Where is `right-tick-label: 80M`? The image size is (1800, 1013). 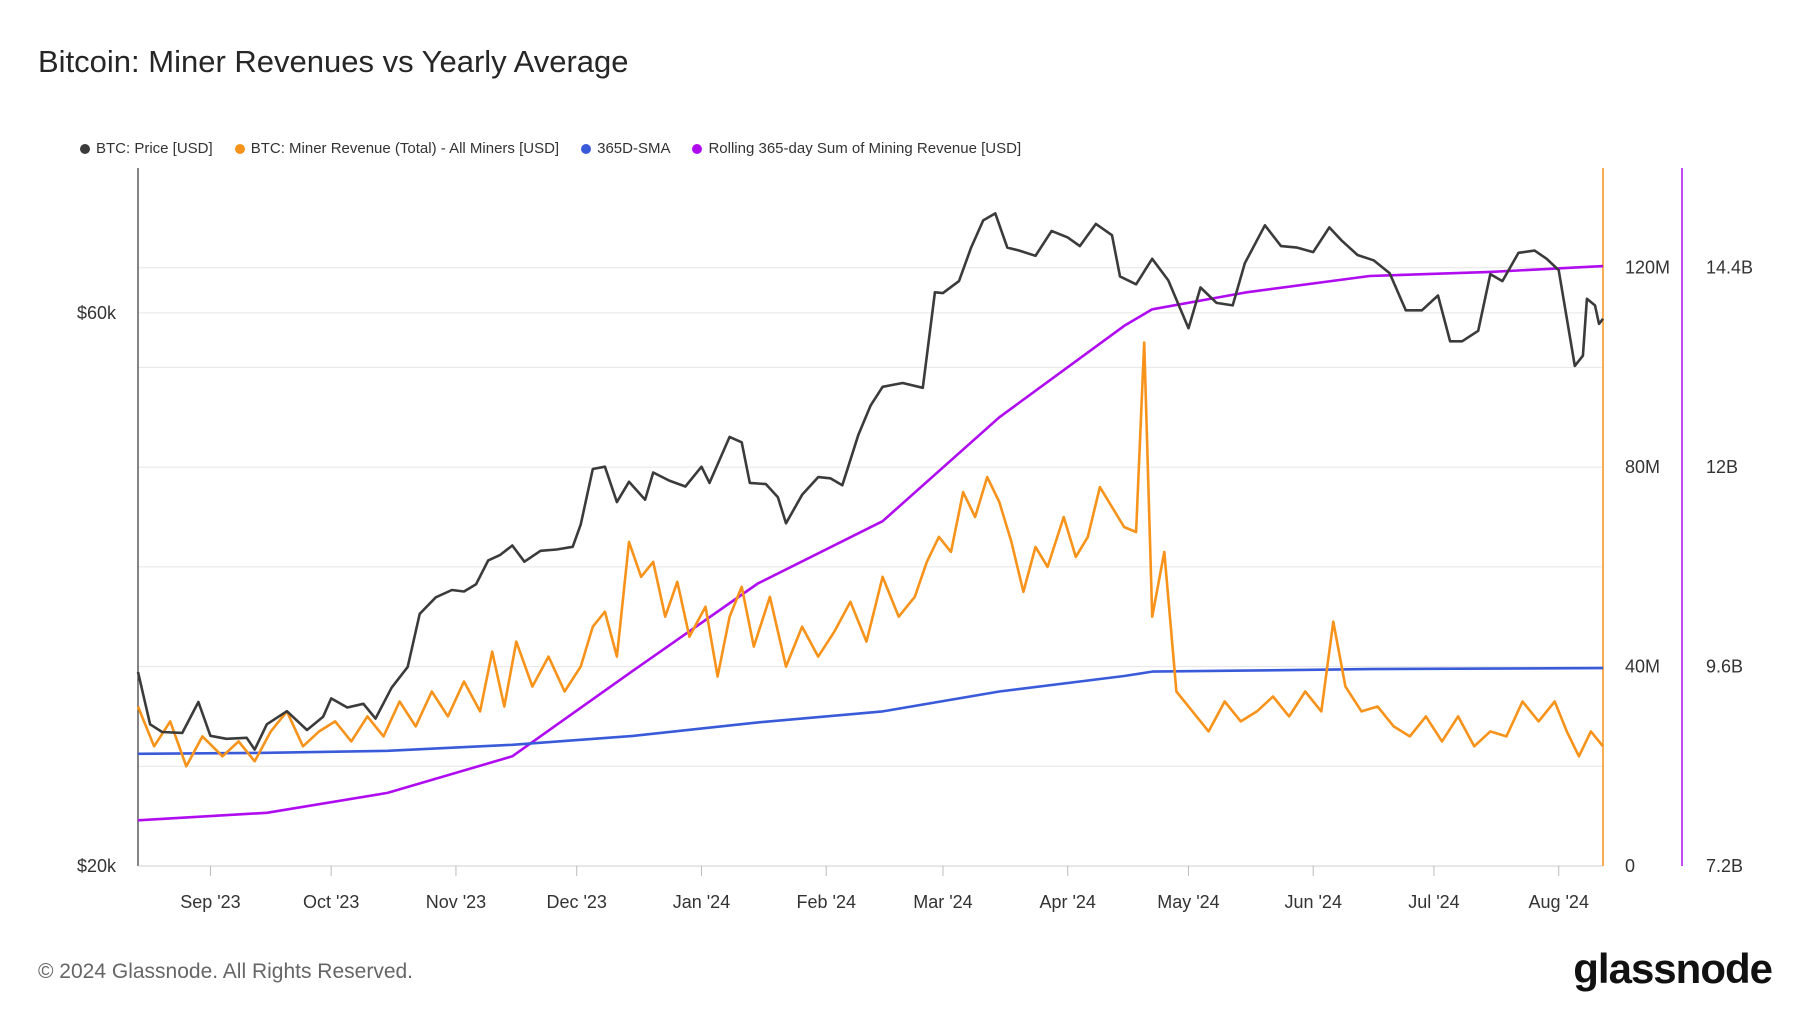 right-tick-label: 80M is located at coordinates (1642, 467).